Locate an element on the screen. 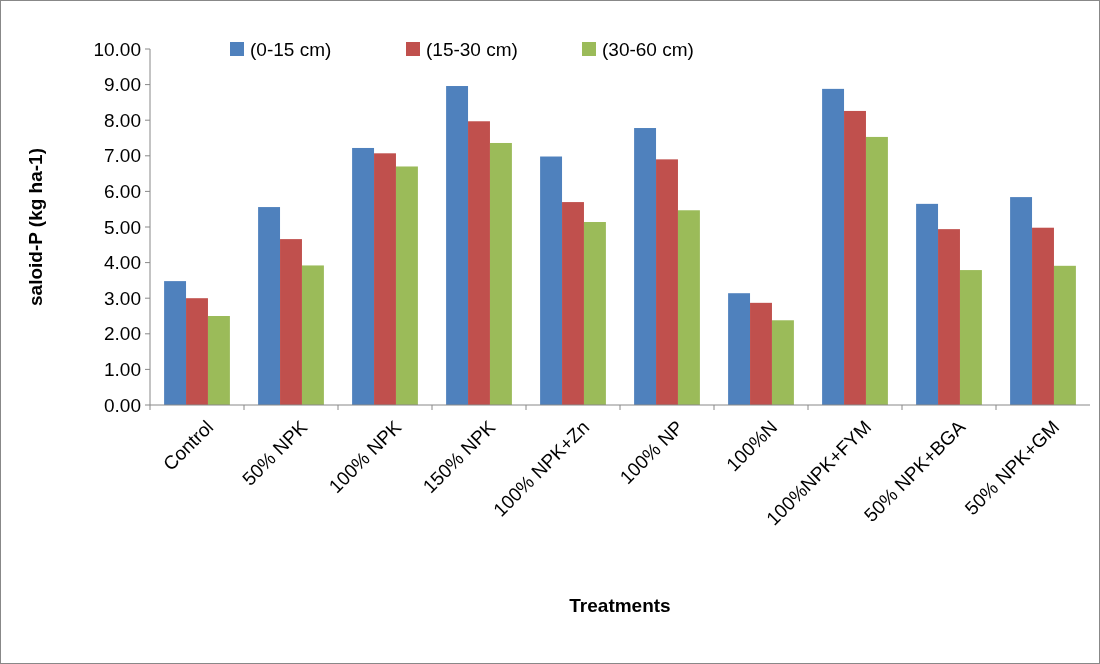 This screenshot has height=664, width=1100. y-tick-label: 8.00 is located at coordinates (122, 120).